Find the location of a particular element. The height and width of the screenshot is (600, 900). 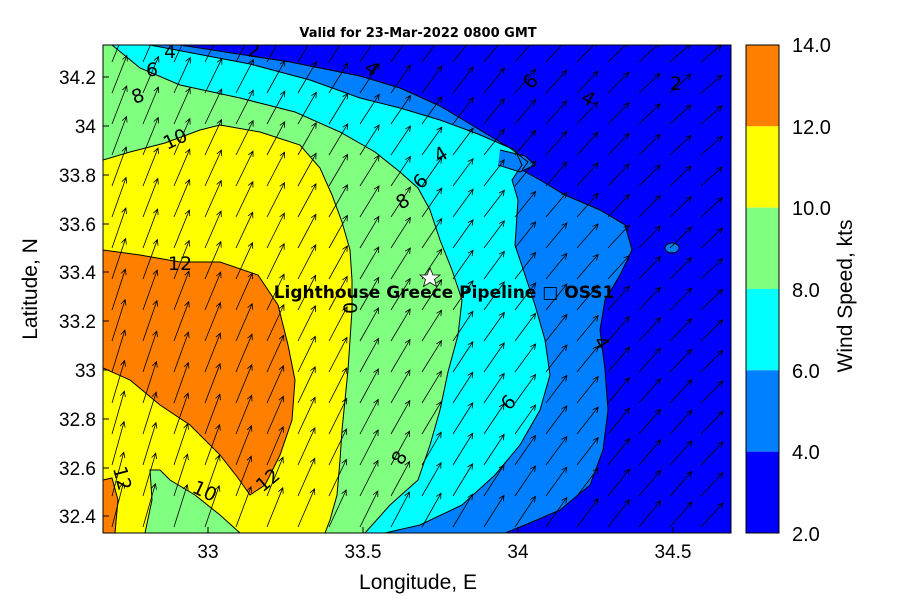

colorbar-tick-label: 2.0 is located at coordinates (806, 535).